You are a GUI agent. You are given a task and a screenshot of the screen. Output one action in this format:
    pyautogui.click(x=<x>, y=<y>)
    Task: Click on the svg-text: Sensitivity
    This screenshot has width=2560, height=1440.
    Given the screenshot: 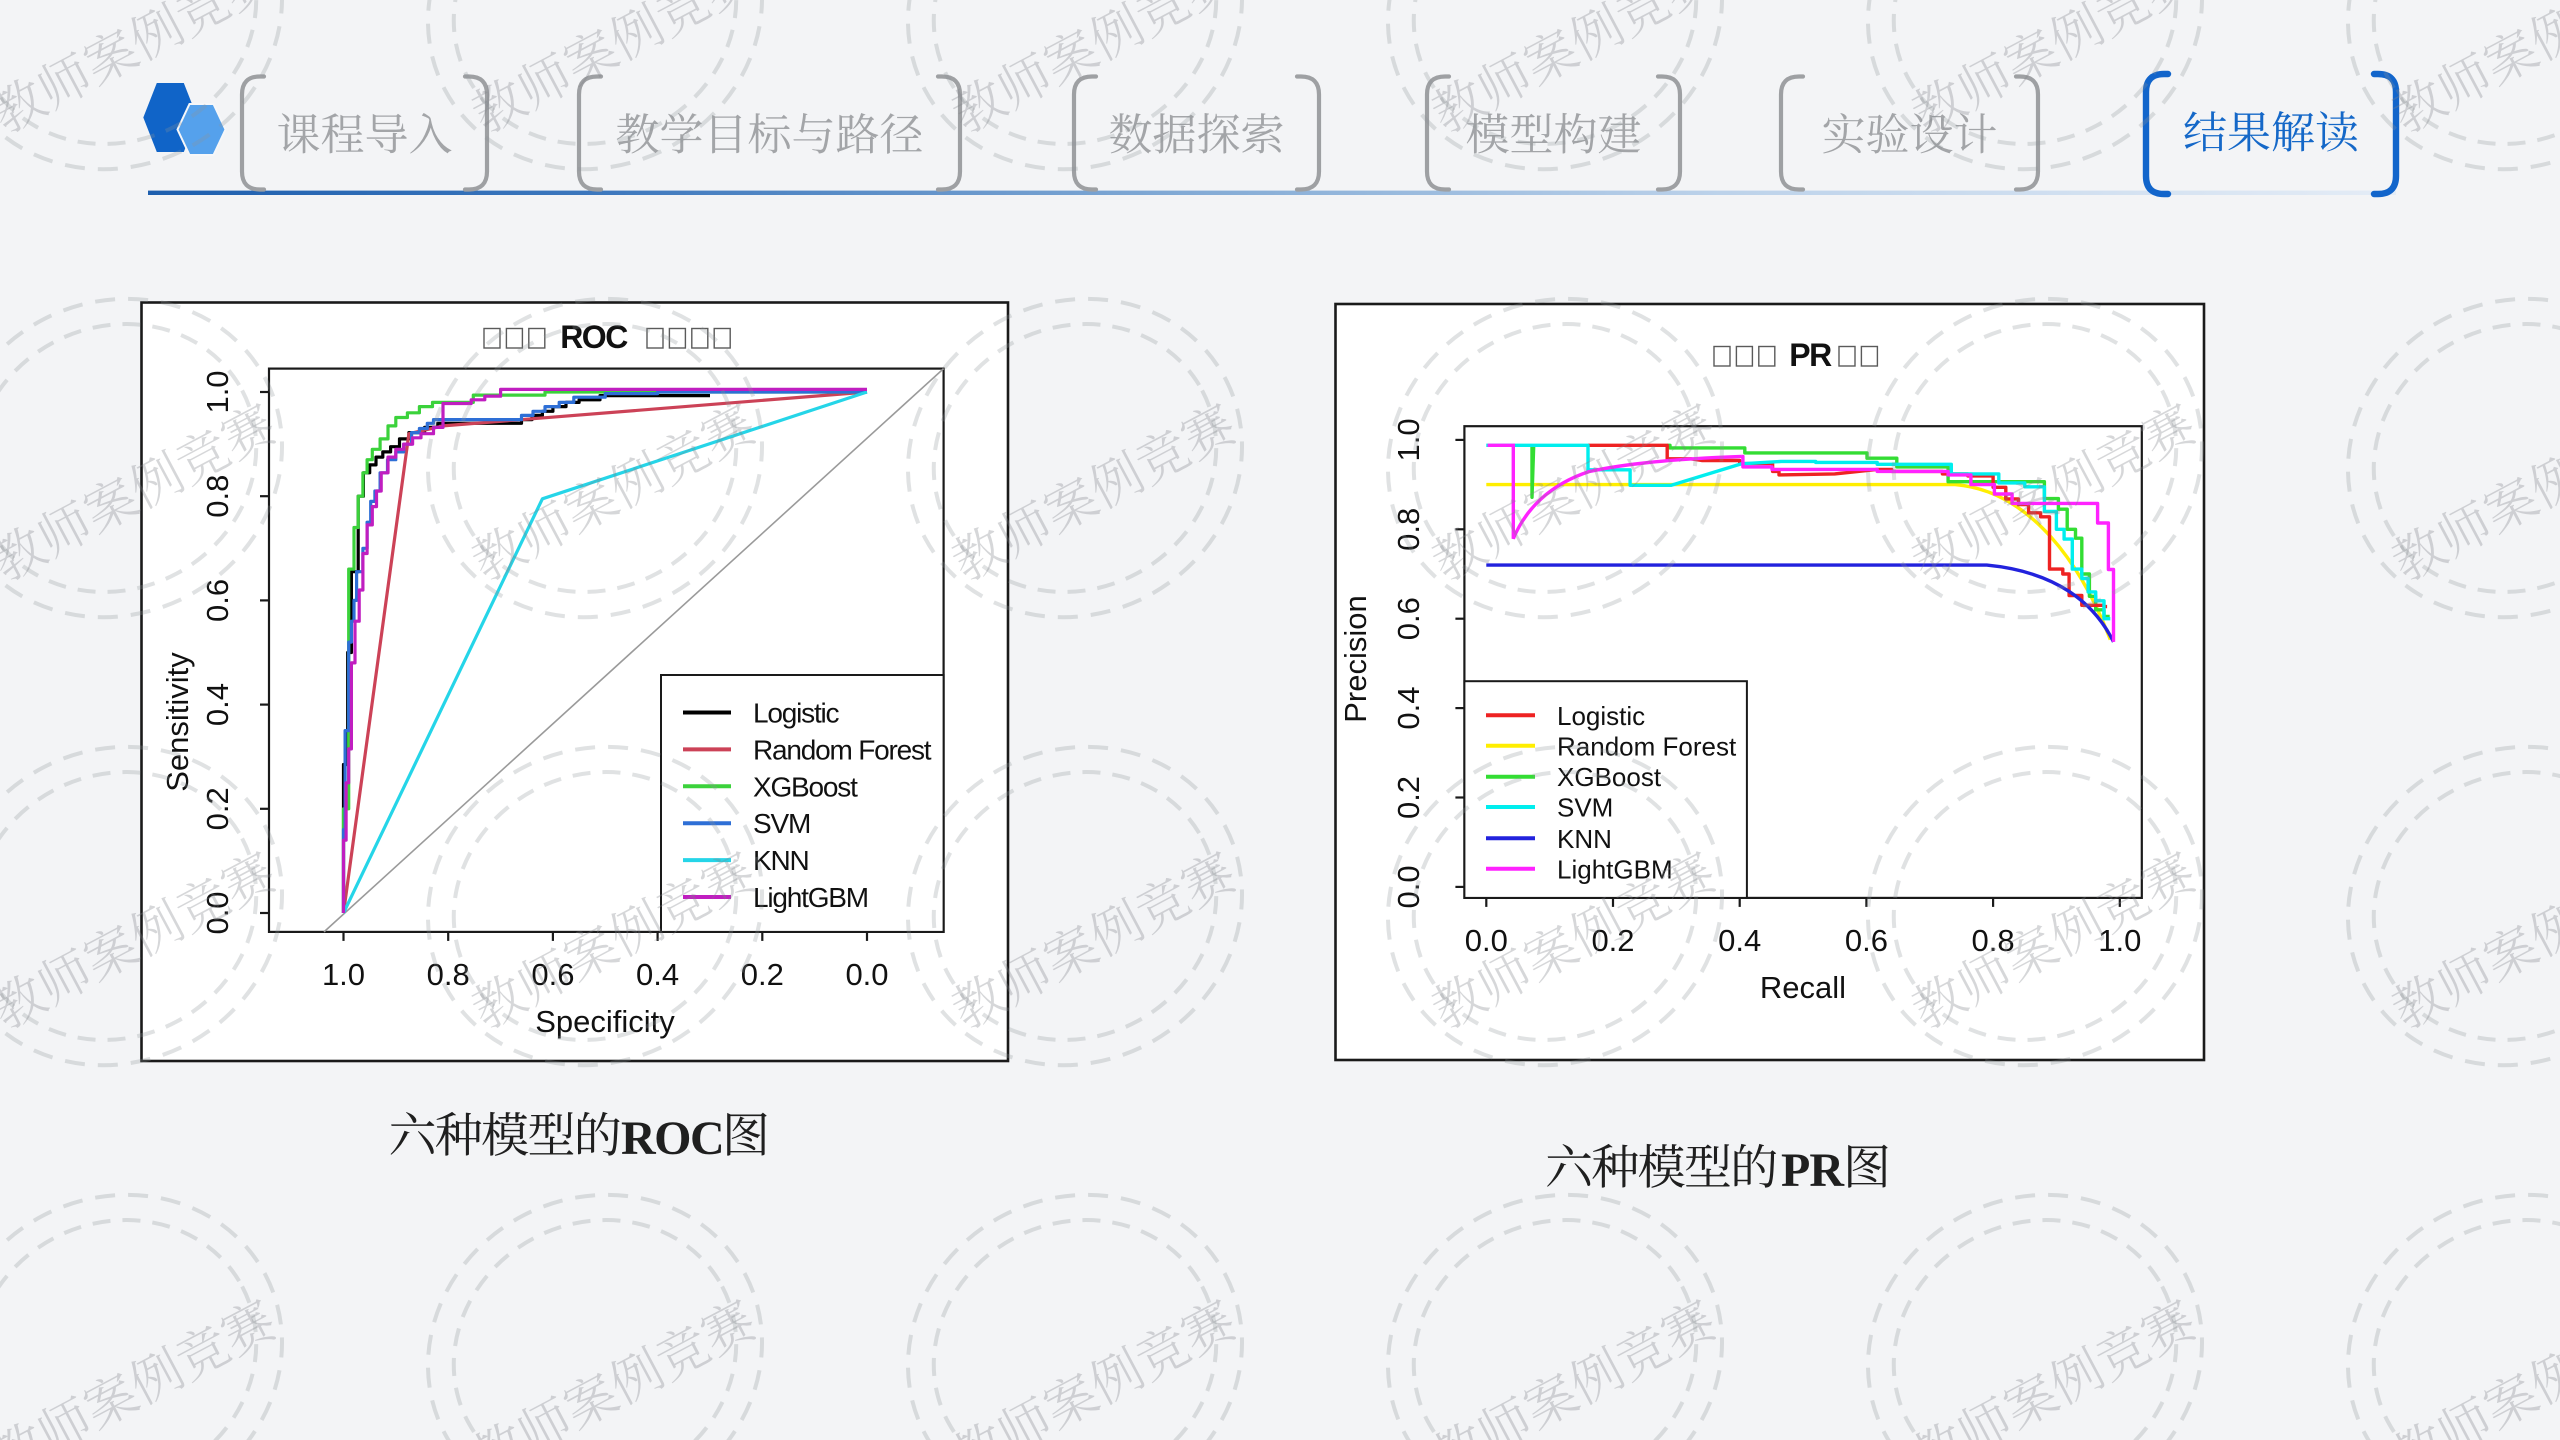 What is the action you would take?
    pyautogui.click(x=177, y=722)
    